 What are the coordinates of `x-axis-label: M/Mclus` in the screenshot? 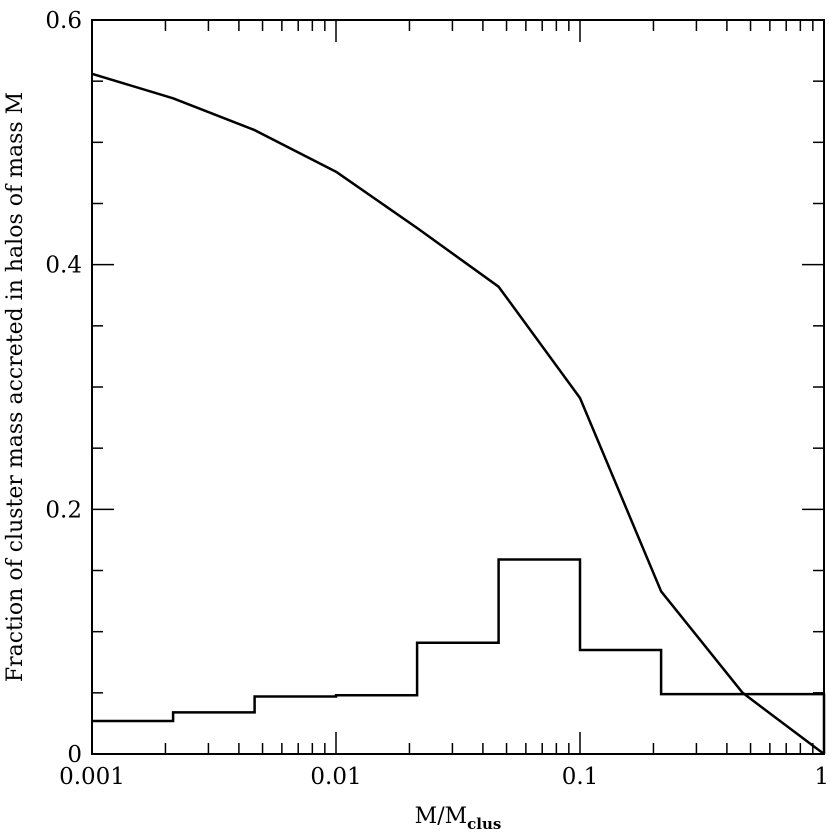 It's located at (458, 818).